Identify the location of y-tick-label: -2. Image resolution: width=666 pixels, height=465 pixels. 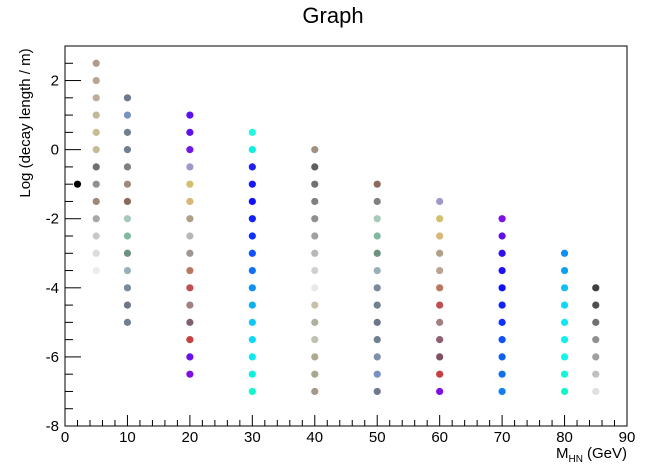
(52, 219).